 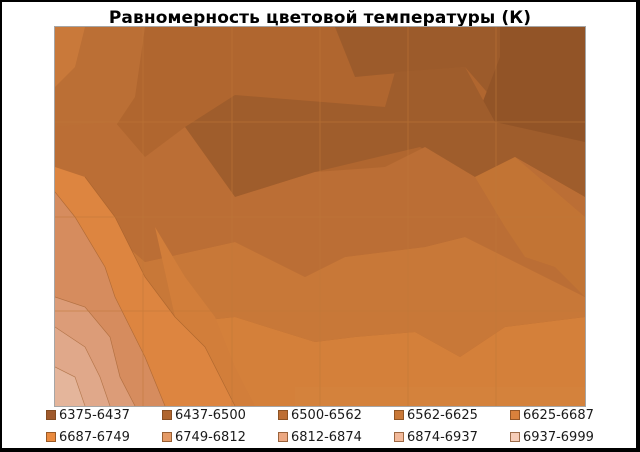 I want to click on legend-label: 6749-6812, so click(x=210, y=437).